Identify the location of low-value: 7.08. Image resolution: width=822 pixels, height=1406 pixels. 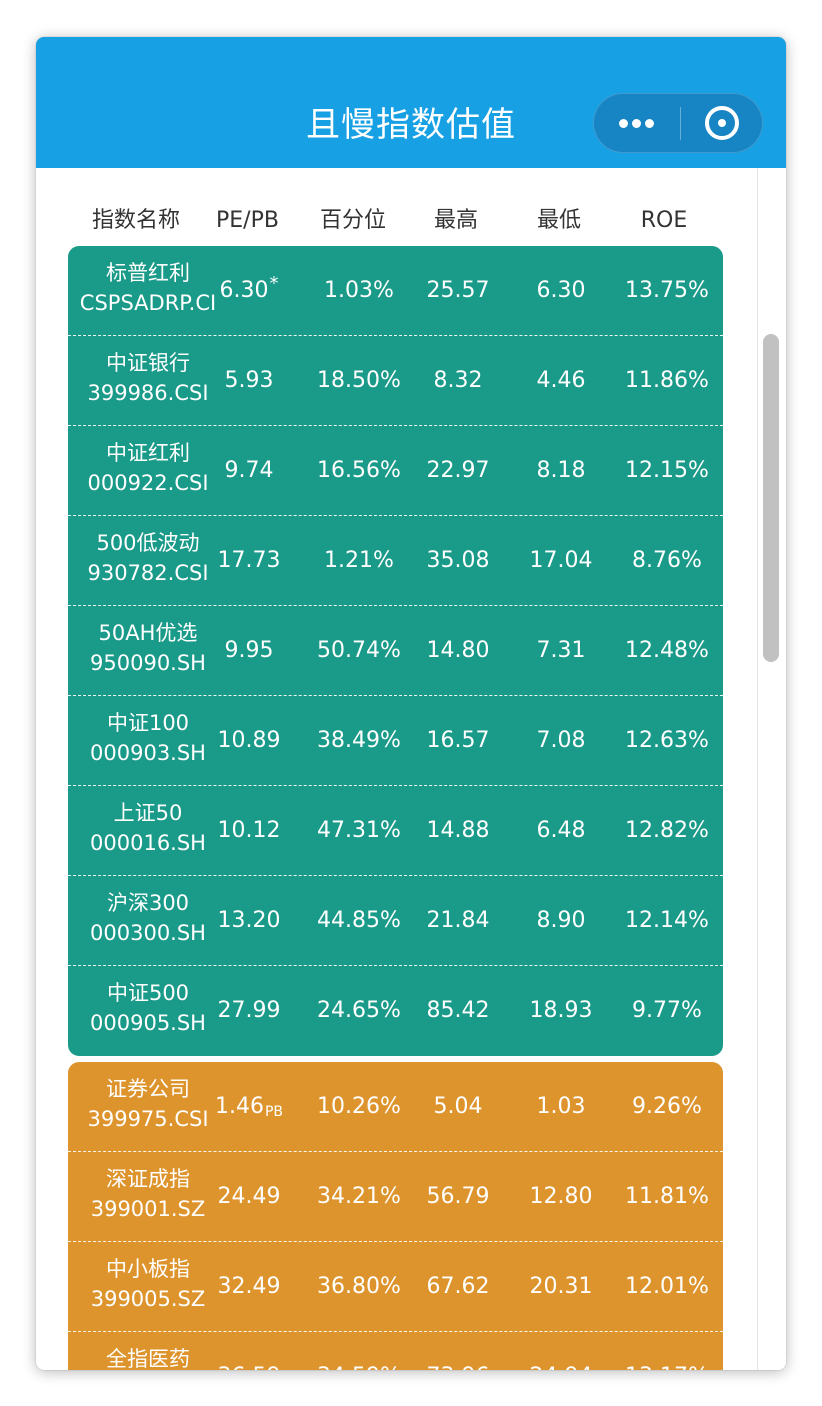
(561, 740).